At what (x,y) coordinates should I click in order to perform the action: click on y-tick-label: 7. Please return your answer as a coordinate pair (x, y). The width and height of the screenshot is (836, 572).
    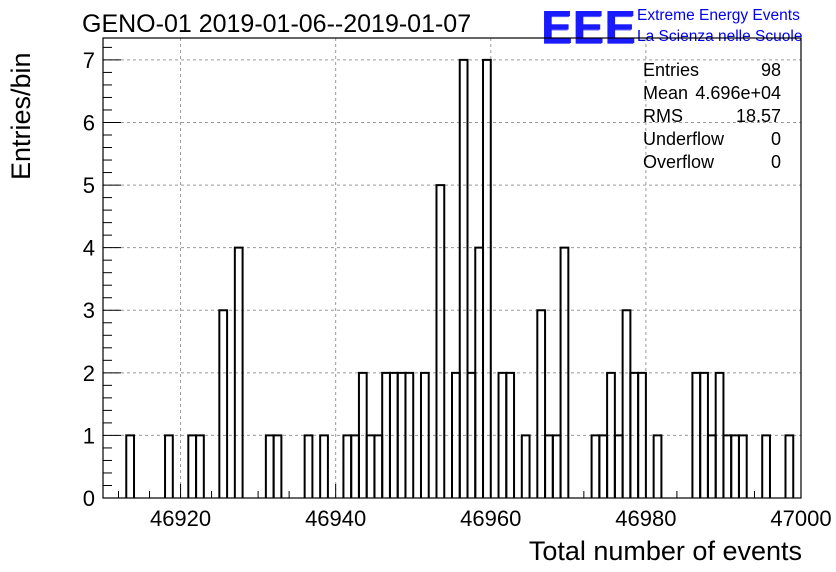
    Looking at the image, I should click on (89, 60).